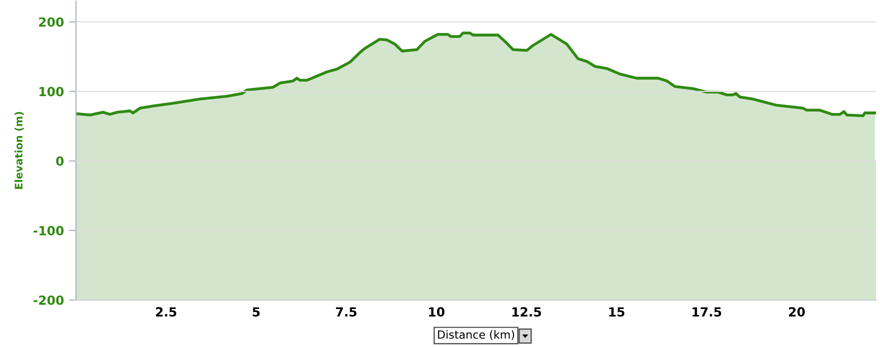  I want to click on x-tick-label: 7.5, so click(346, 312).